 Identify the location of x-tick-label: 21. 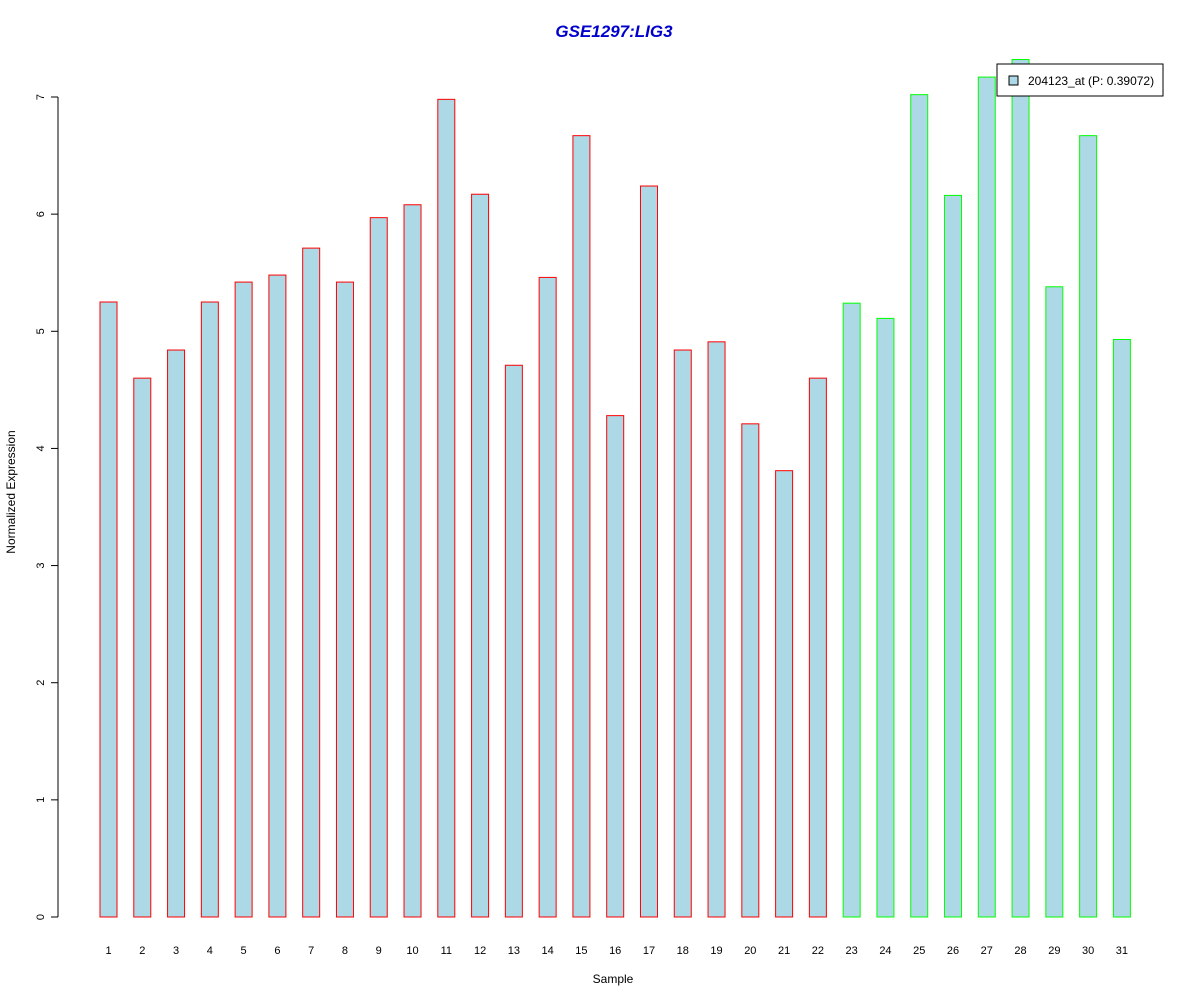
(784, 951).